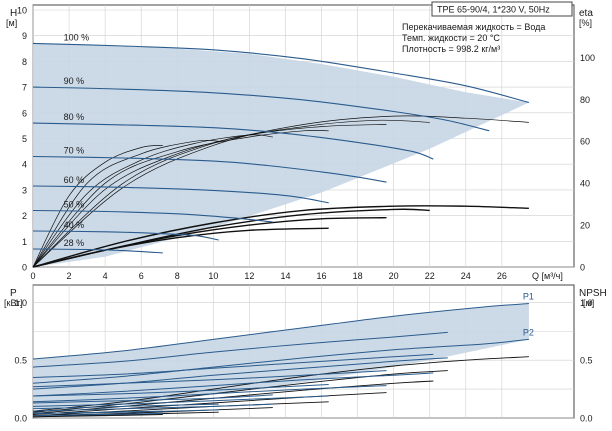 The width and height of the screenshot is (612, 431). What do you see at coordinates (593, 293) in the screenshot?
I see `npsh-axis-label: NPSH` at bounding box center [593, 293].